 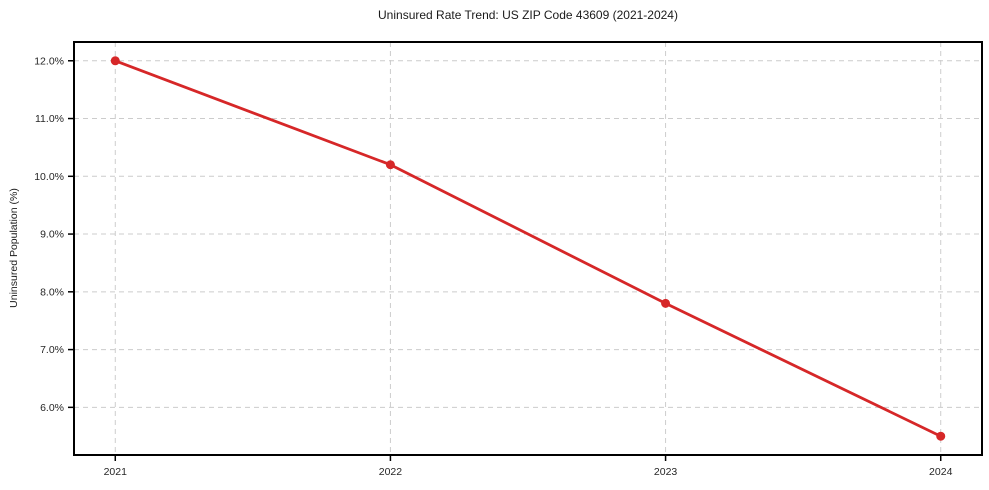 I want to click on y-tick-label: 7.0%, so click(x=52, y=350).